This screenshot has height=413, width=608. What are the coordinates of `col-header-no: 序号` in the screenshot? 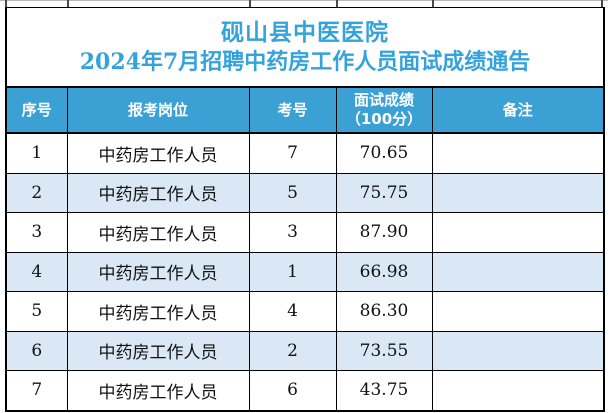 It's located at (36, 110).